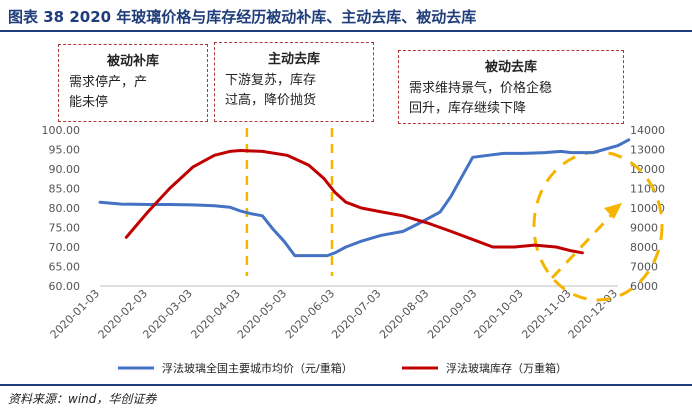 This screenshot has height=414, width=692. Describe the element at coordinates (271, 80) in the screenshot. I see `annotation-line: 下游复苏，库存` at that location.